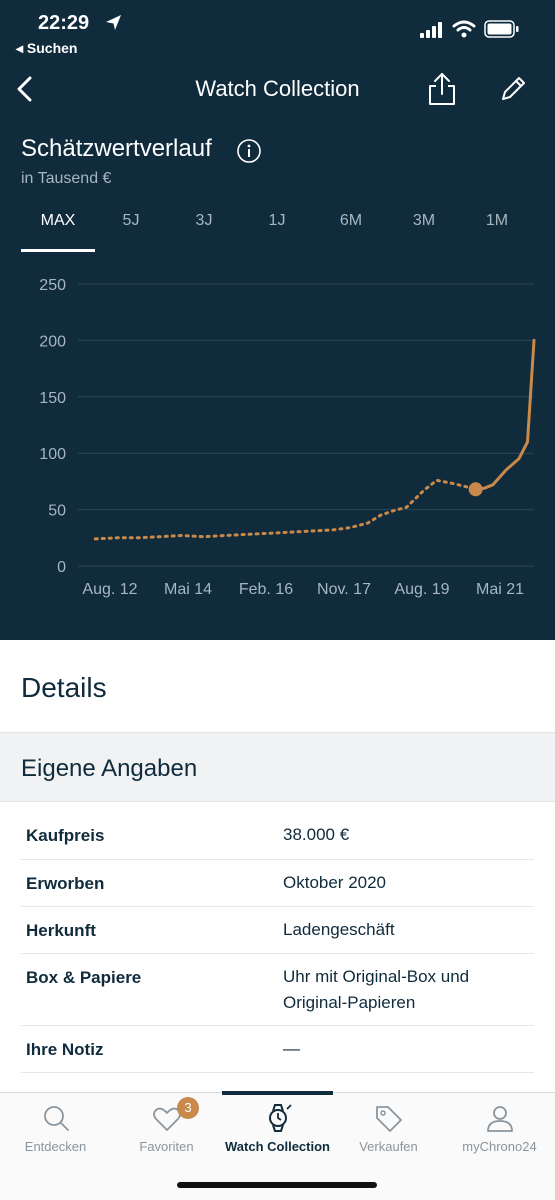 Image resolution: width=555 pixels, height=1200 pixels. Describe the element at coordinates (188, 1108) in the screenshot. I see `favorites-count-badge: 3` at that location.